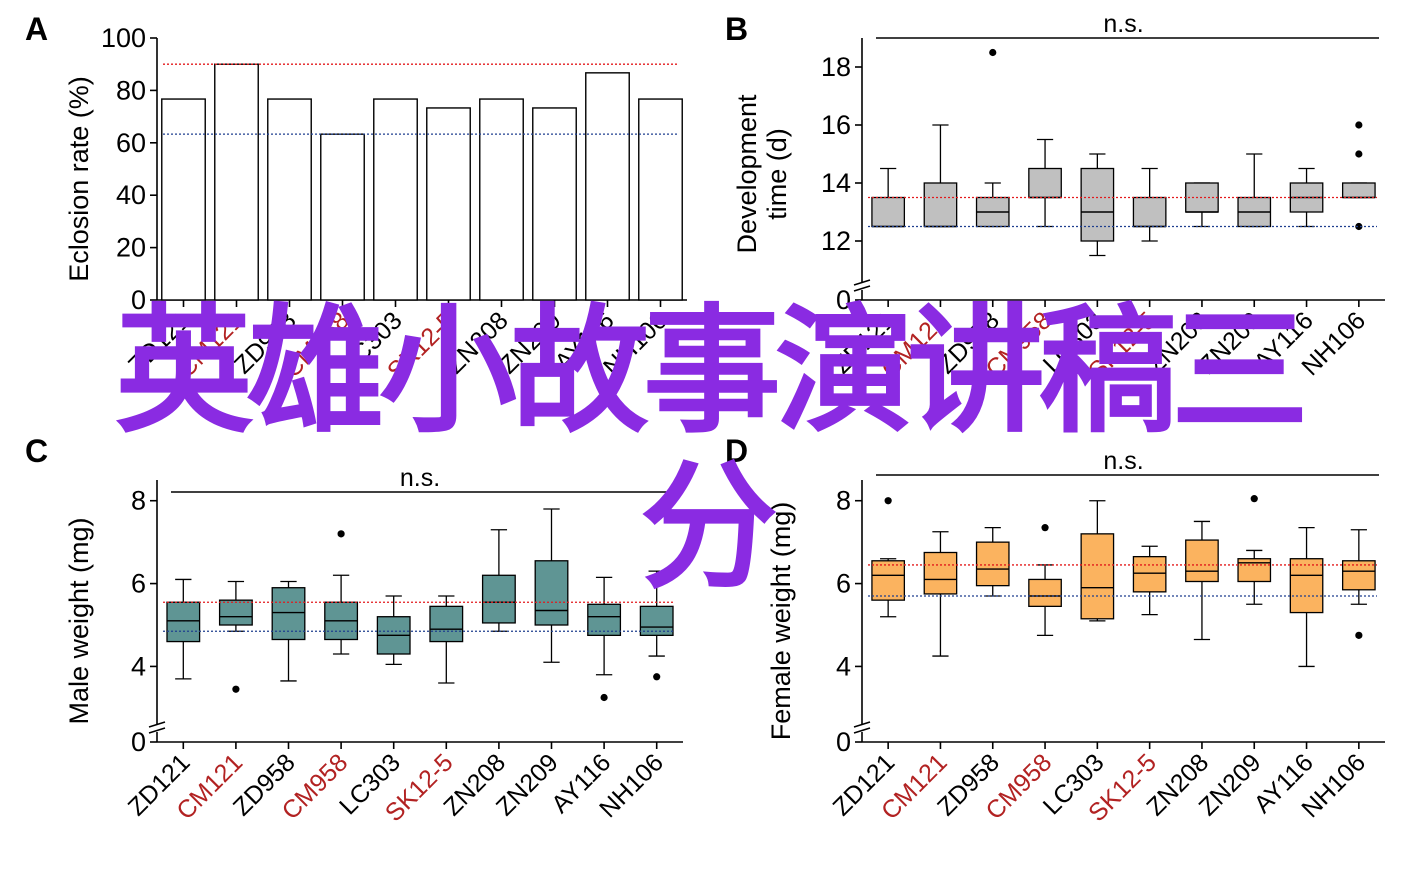 This screenshot has height=869, width=1418. What do you see at coordinates (747, 174) in the screenshot?
I see `y-axis-label-line1: Development` at bounding box center [747, 174].